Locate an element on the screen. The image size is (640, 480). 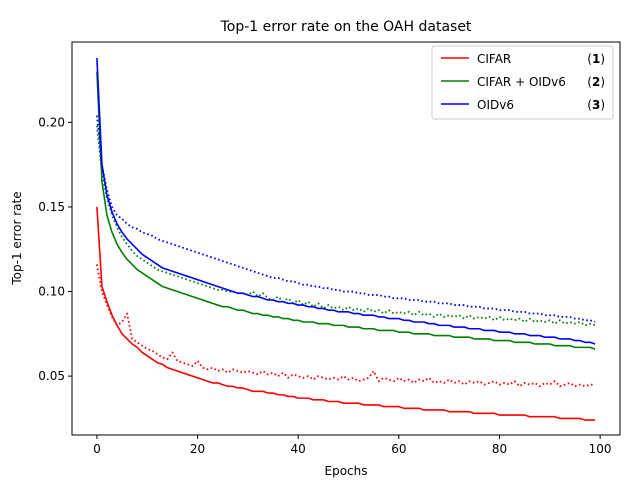
legend-number-value-oidv6: 3 is located at coordinates (596, 105).